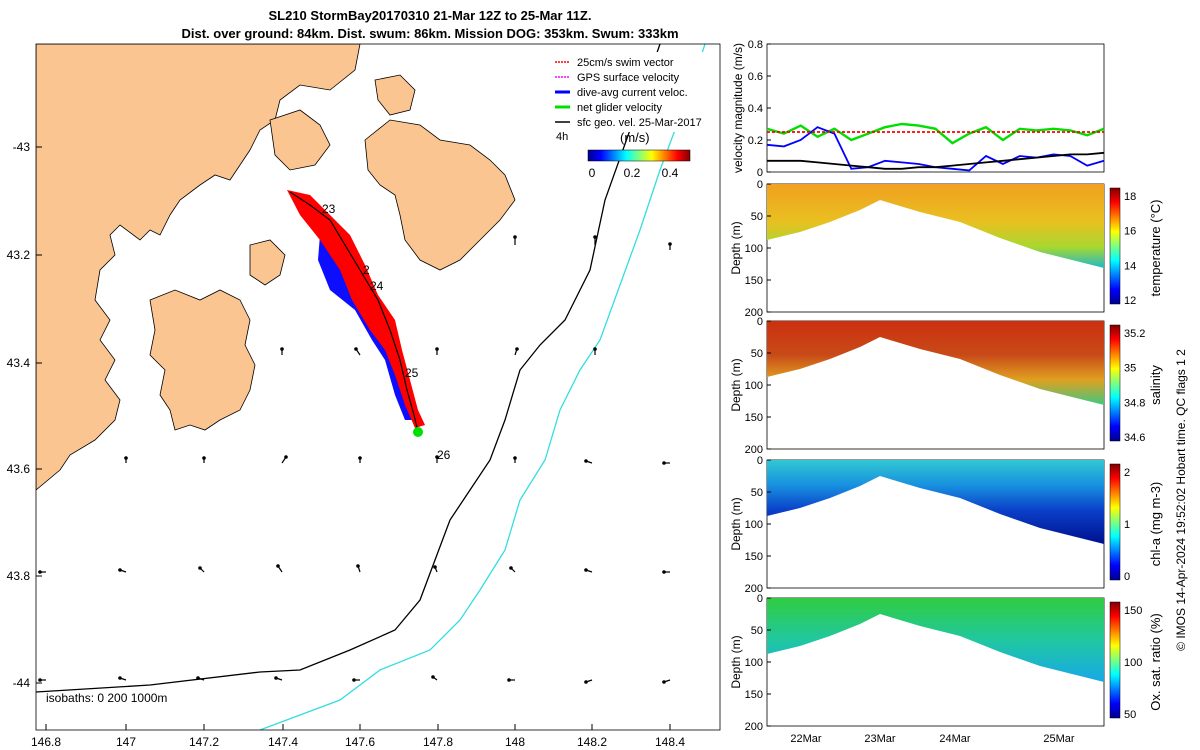 The height and width of the screenshot is (750, 1200). I want to click on velocity-ytick-label: 0.8, so click(755, 45).